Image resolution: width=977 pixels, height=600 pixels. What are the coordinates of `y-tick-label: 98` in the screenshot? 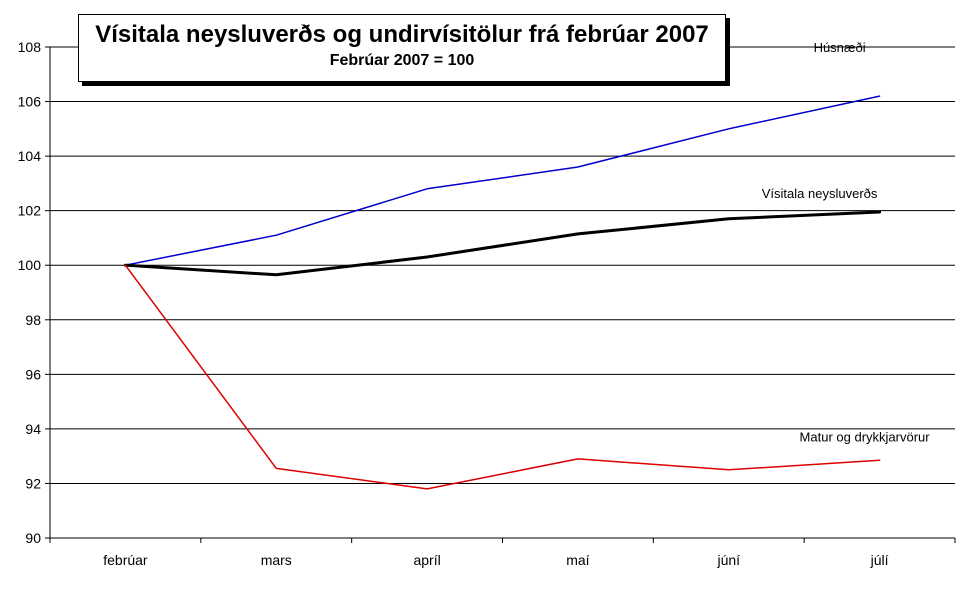 It's located at (33, 320).